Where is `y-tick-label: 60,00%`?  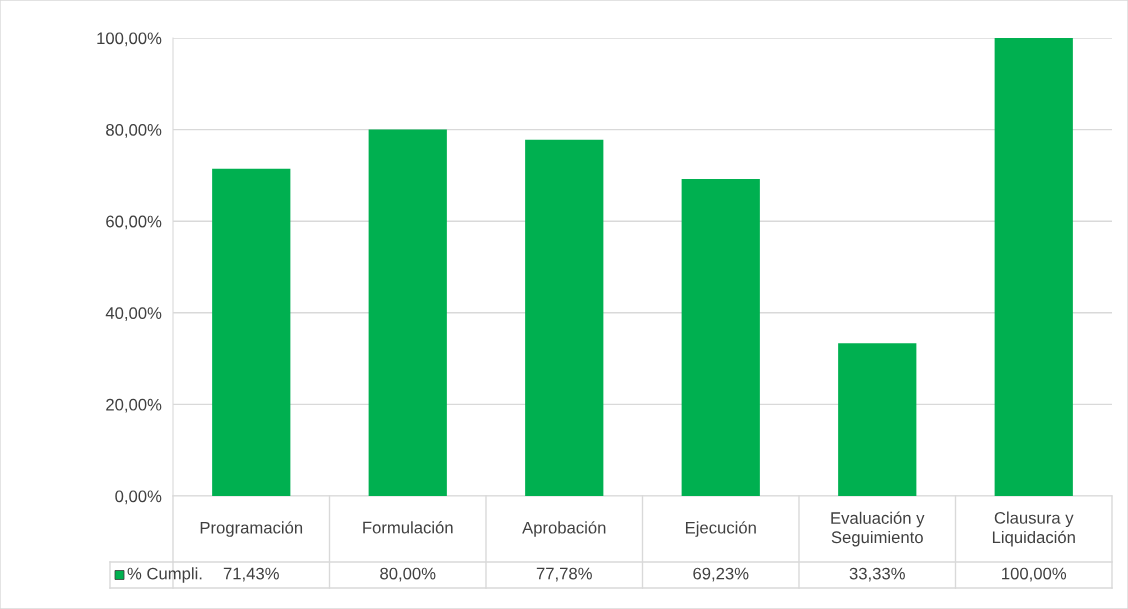
y-tick-label: 60,00% is located at coordinates (134, 222).